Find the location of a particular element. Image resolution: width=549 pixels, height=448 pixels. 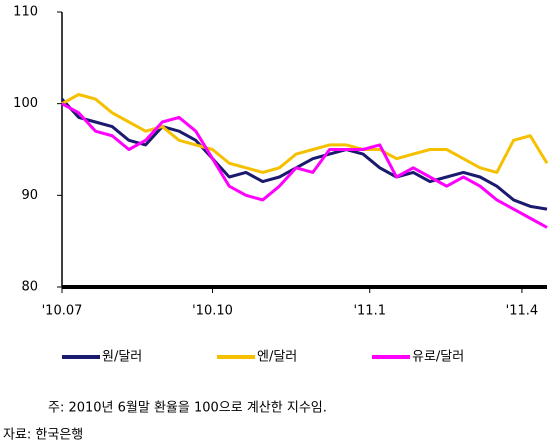

legend-label: 원/달러 is located at coordinates (122, 357).